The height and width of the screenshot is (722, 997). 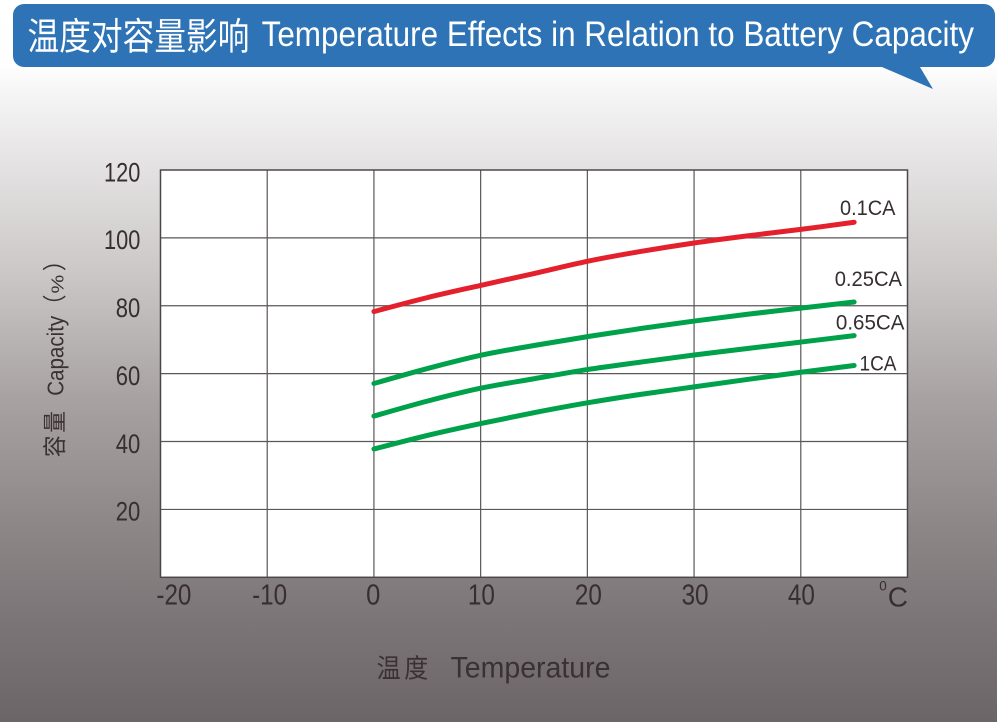 What do you see at coordinates (55, 355) in the screenshot?
I see `y-axis-title-en: Capacity` at bounding box center [55, 355].